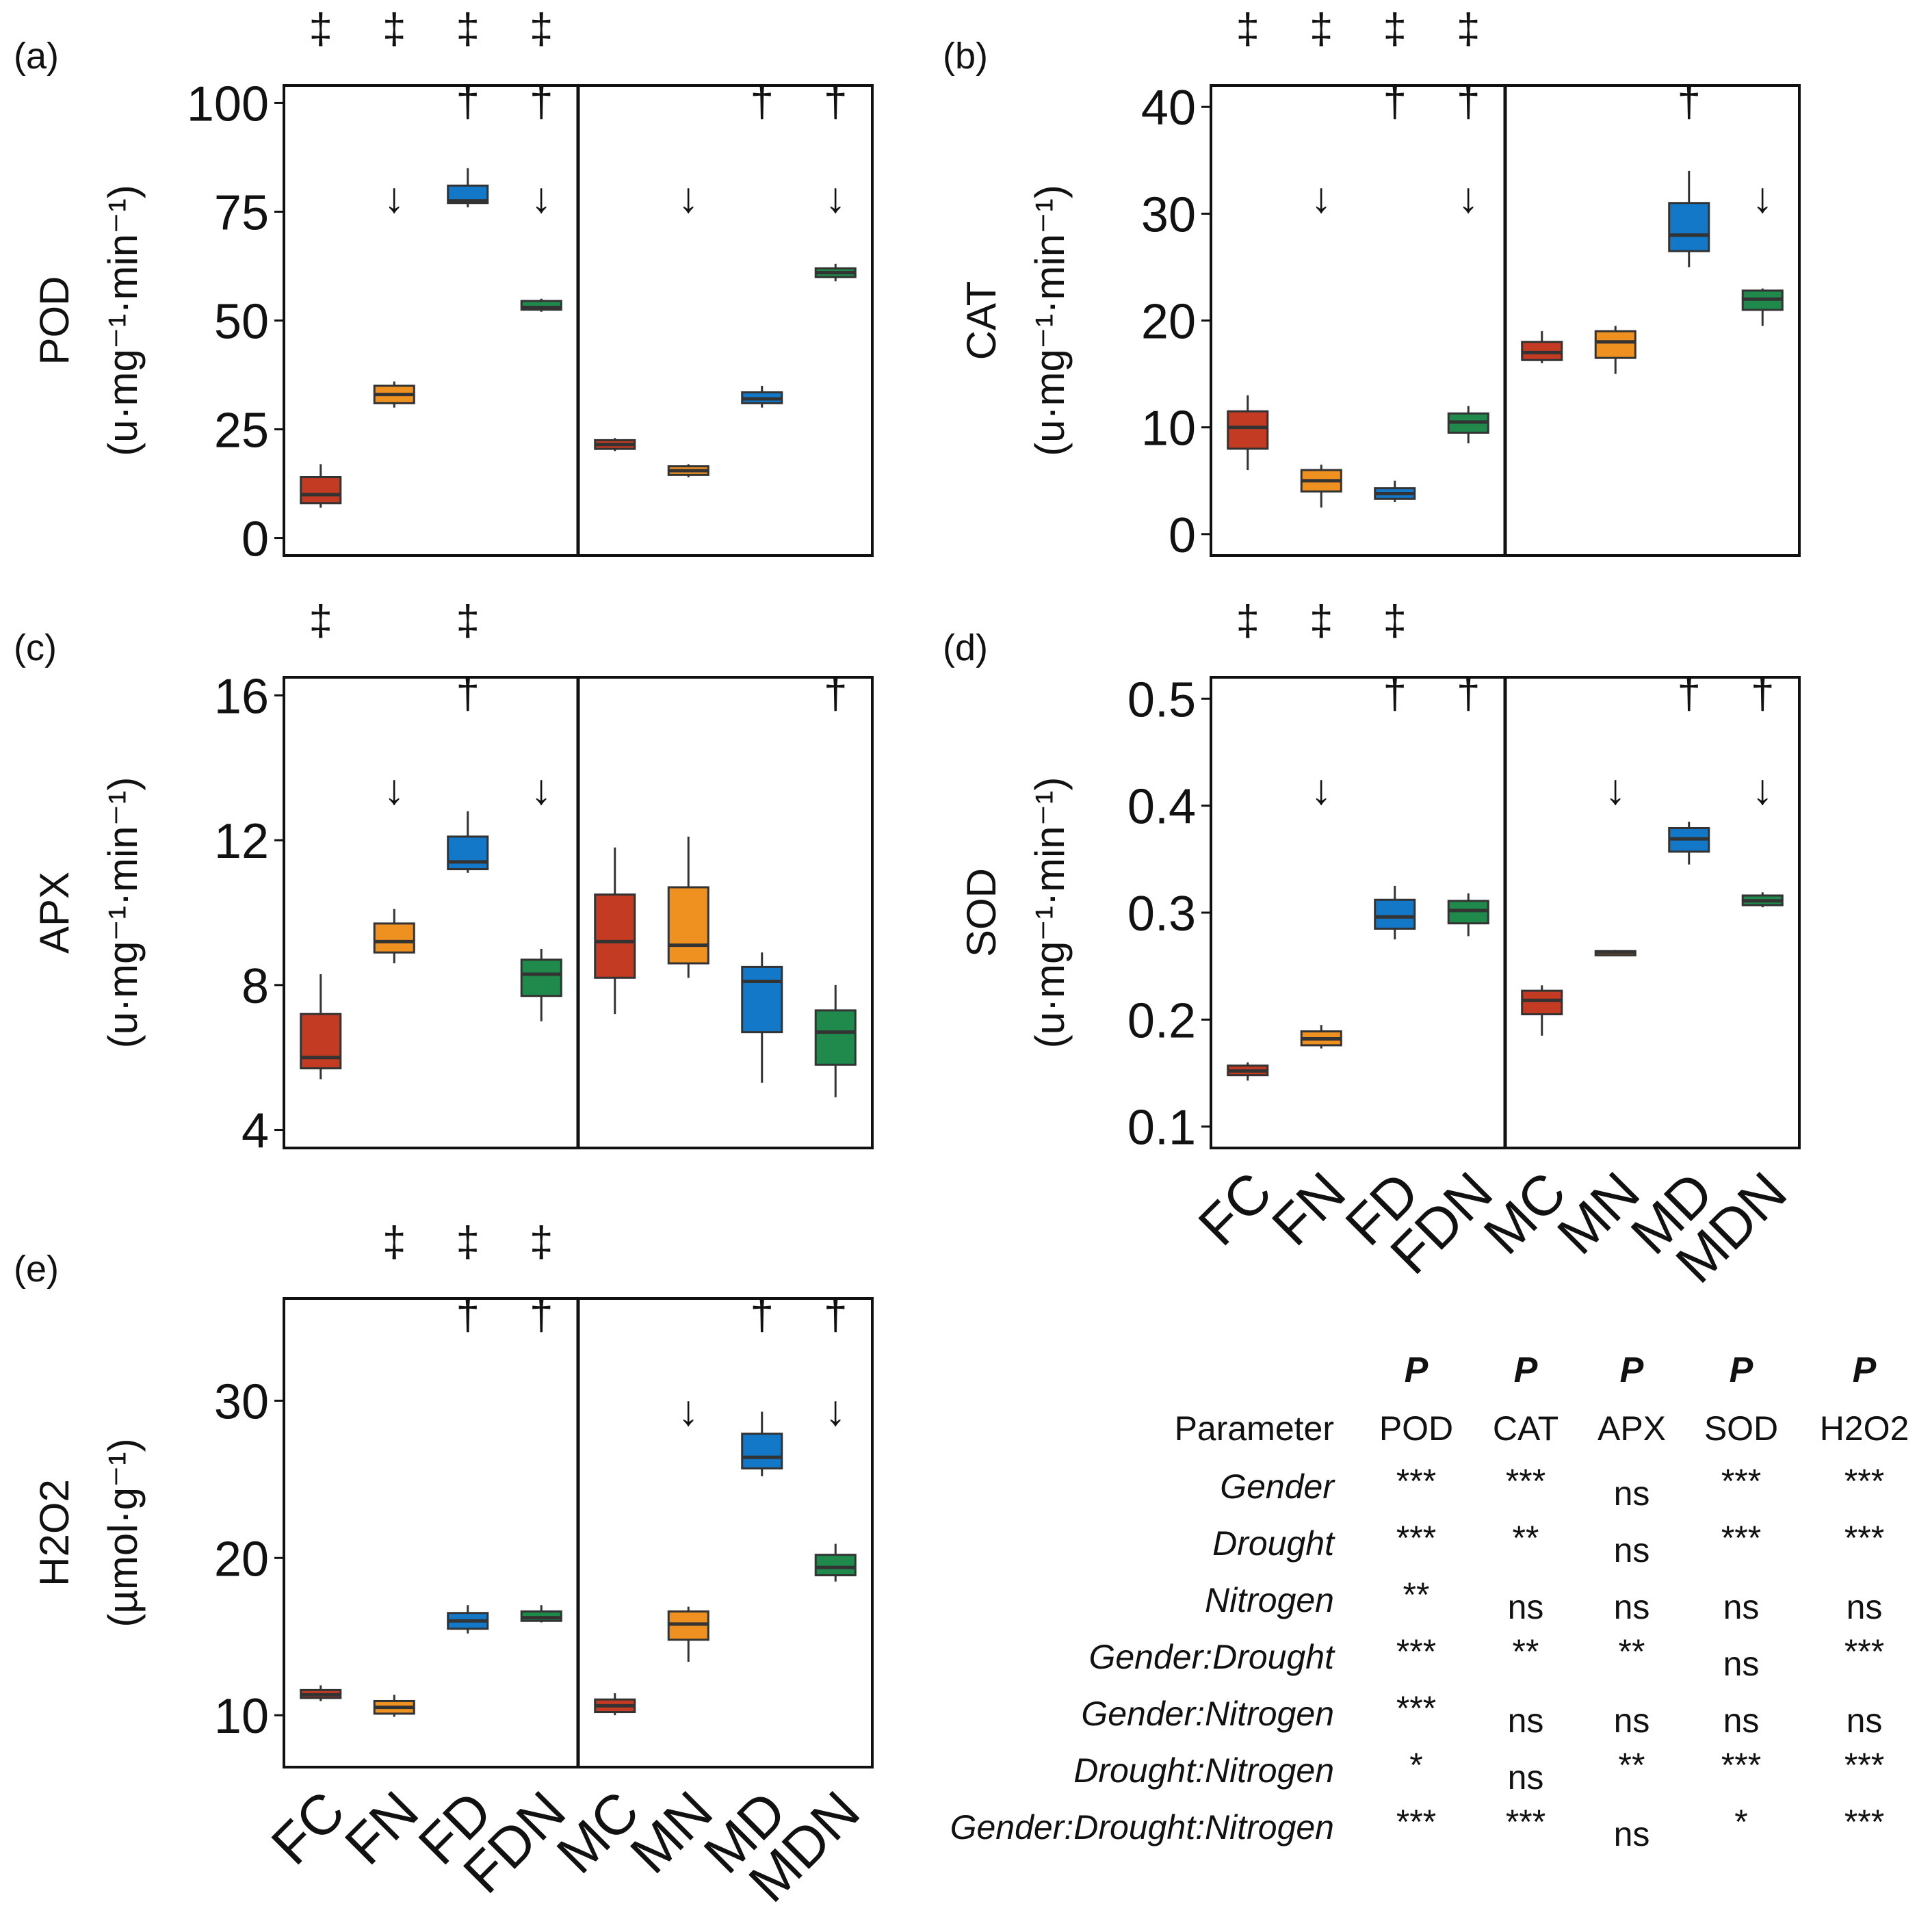 This screenshot has height=1932, width=1930. What do you see at coordinates (228, 104) in the screenshot?
I see `y-tick-label: 100` at bounding box center [228, 104].